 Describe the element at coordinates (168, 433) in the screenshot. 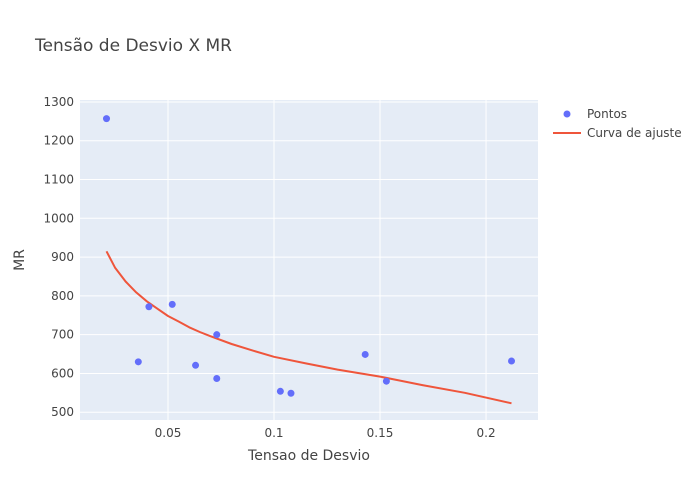

I see `x-tick-label: 0.05` at that location.